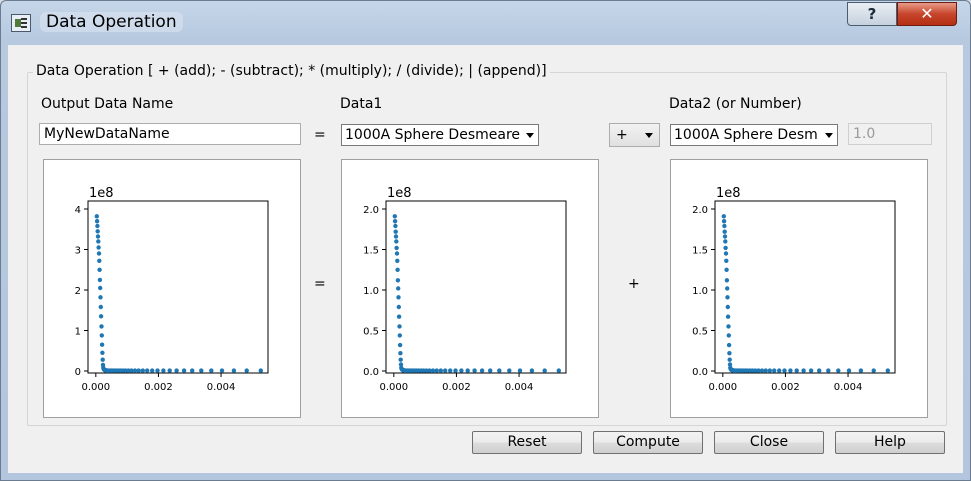 This screenshot has width=971, height=481. What do you see at coordinates (754, 135) in the screenshot?
I see `data2-select: 1000A Sphere Desm` at bounding box center [754, 135].